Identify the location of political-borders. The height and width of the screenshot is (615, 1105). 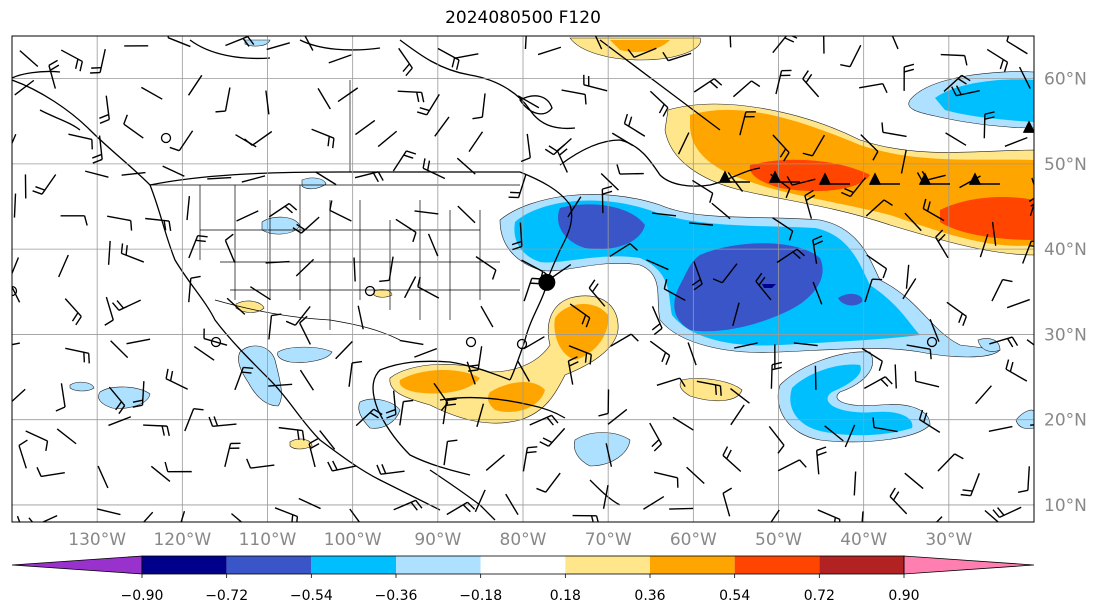
(335, 210).